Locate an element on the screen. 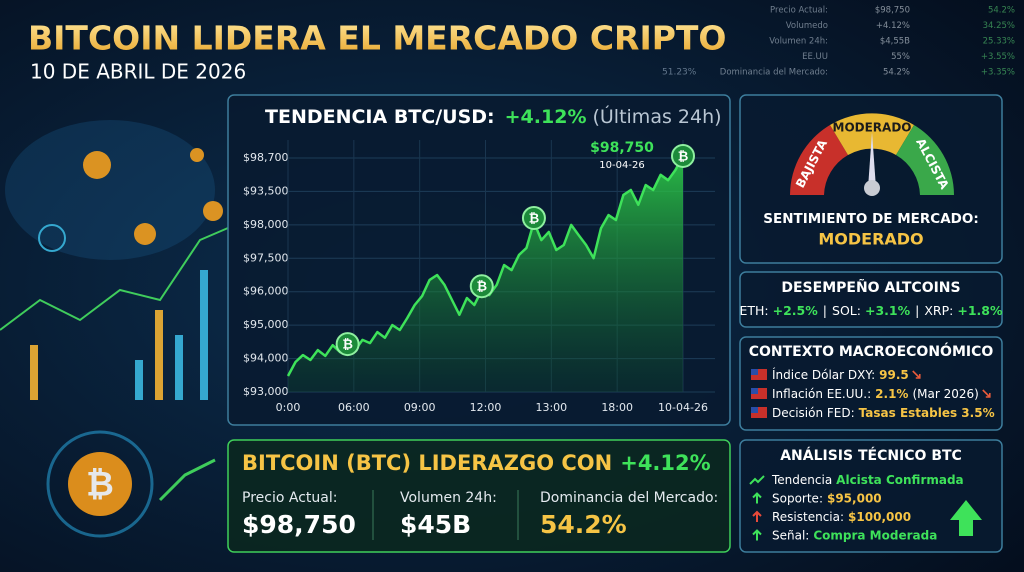 The image size is (1024, 572). ticker-label: Volumedo is located at coordinates (807, 26).